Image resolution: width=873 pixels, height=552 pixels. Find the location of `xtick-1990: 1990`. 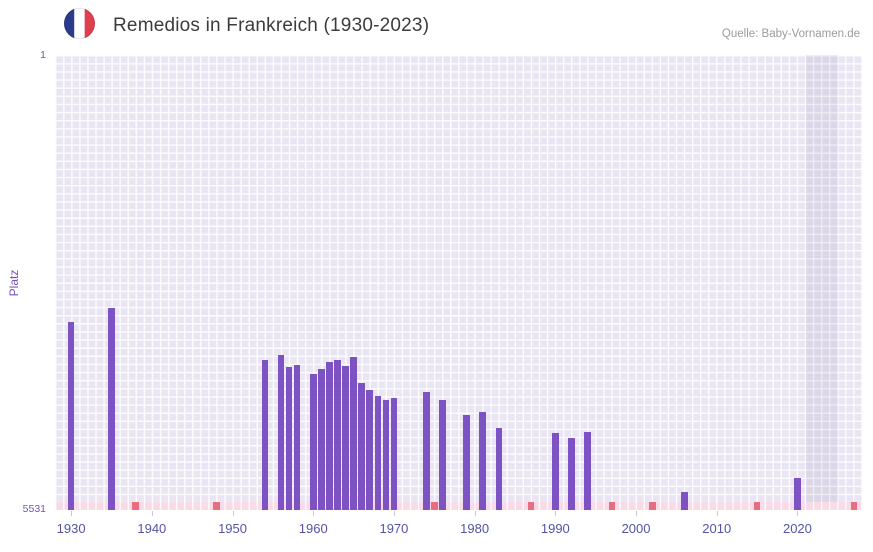

xtick-1990: 1990 is located at coordinates (555, 528).